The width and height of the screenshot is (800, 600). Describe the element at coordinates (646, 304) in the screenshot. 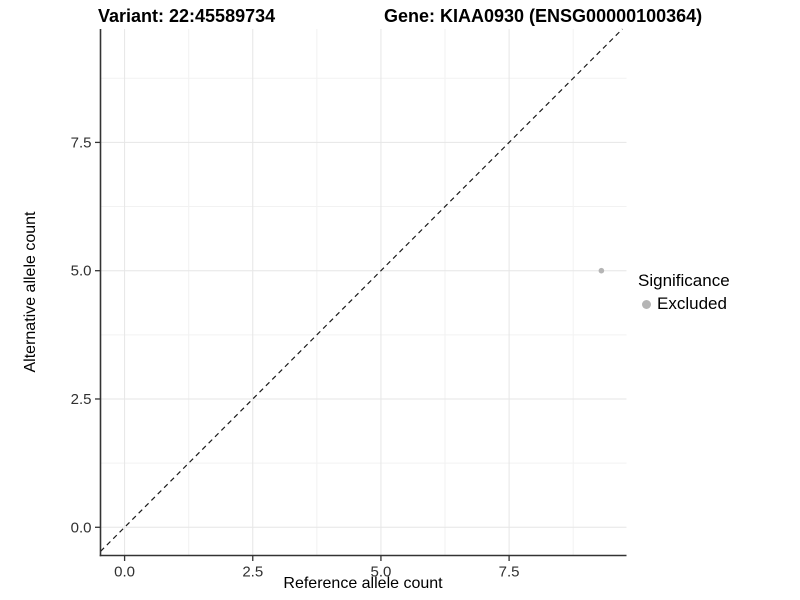

I see `excluded-point-icon` at that location.